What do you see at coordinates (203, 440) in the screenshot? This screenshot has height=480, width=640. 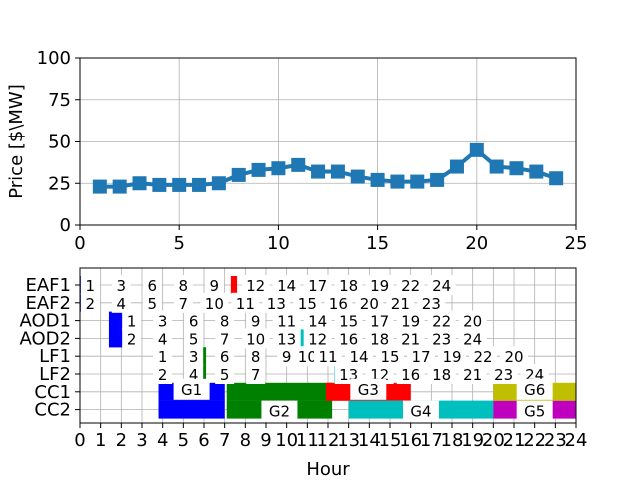 I see `x-tick-label: 6` at bounding box center [203, 440].